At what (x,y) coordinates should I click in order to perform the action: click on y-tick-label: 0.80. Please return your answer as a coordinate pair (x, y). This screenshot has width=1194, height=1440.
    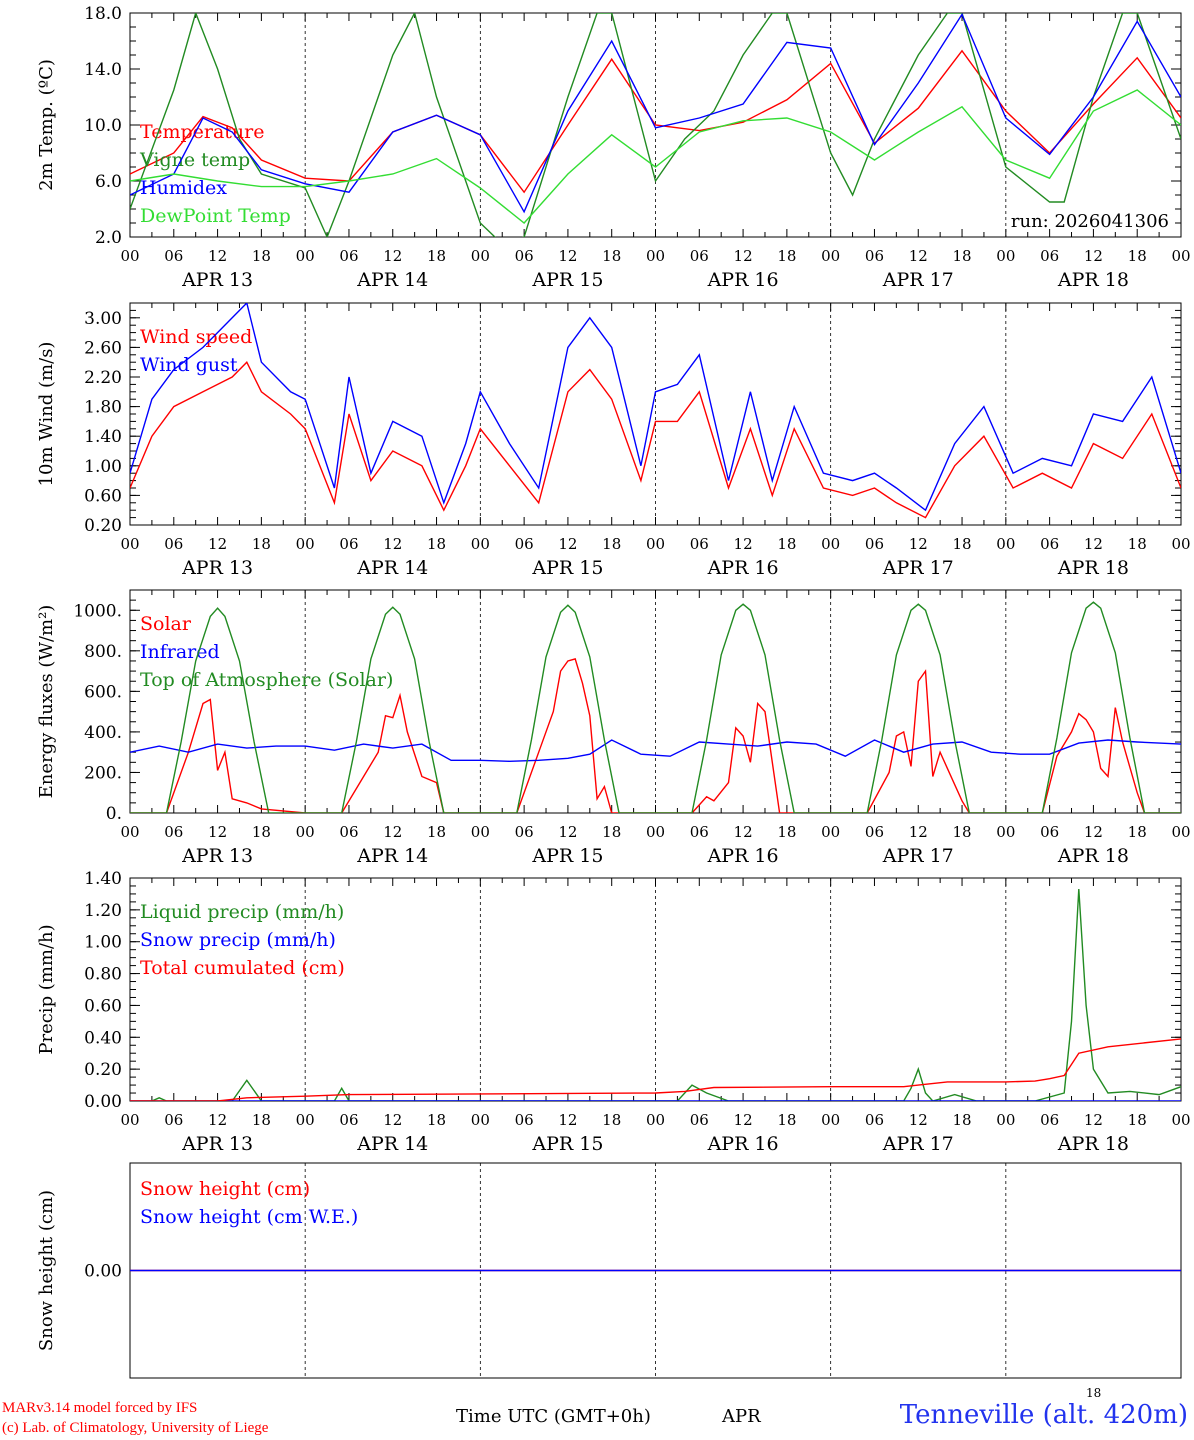
    Looking at the image, I should click on (103, 975).